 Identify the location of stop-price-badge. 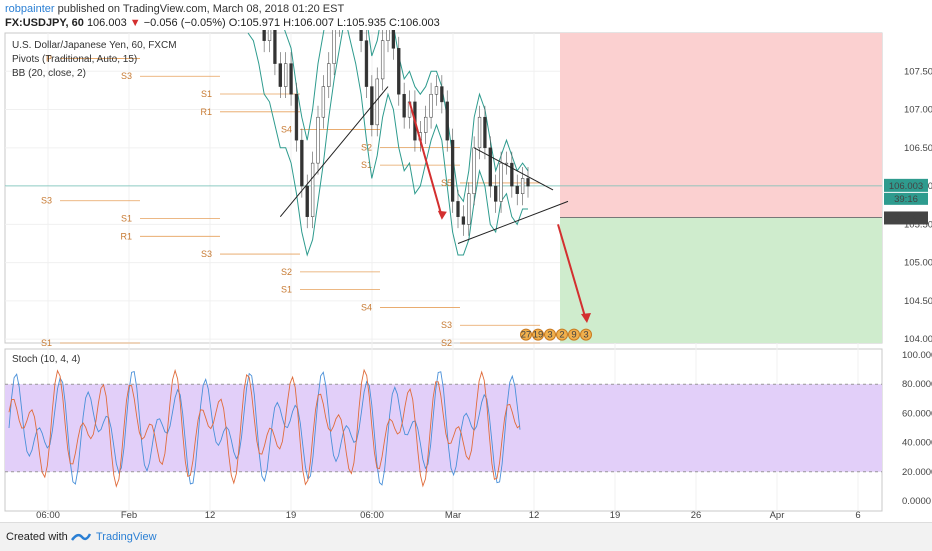
(906, 218).